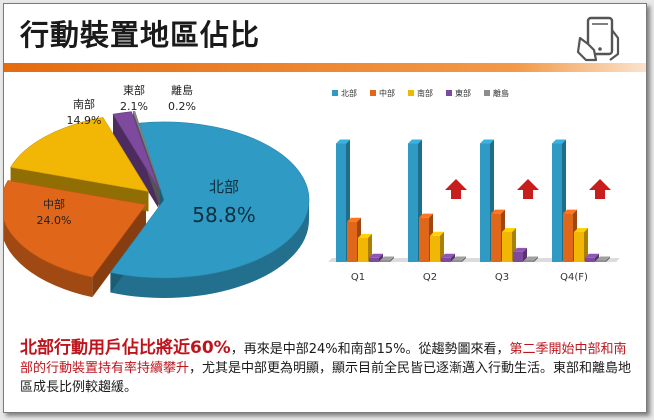 This screenshot has width=654, height=420. Describe the element at coordinates (485, 202) in the screenshot. I see `bar-北部-Q3` at that location.